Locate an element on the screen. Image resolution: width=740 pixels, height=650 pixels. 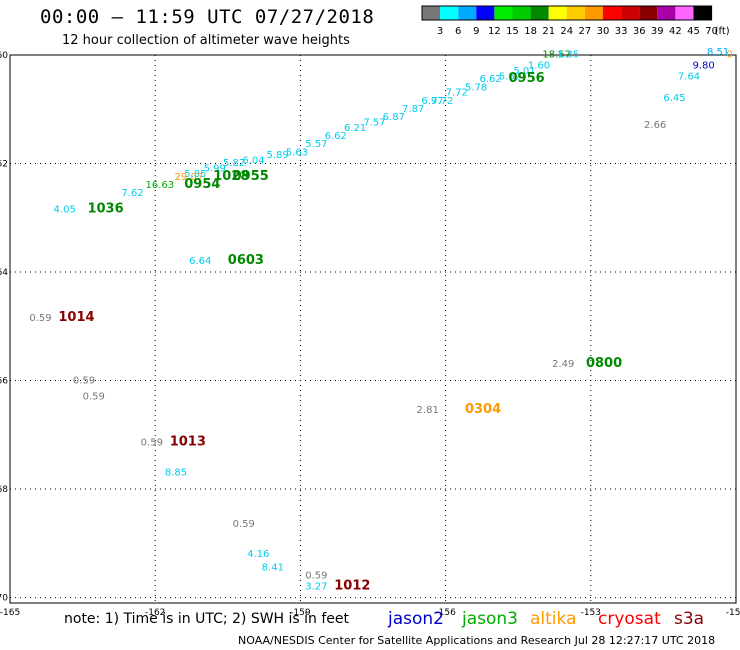
observation-time-label: 1012 is located at coordinates (352, 585).